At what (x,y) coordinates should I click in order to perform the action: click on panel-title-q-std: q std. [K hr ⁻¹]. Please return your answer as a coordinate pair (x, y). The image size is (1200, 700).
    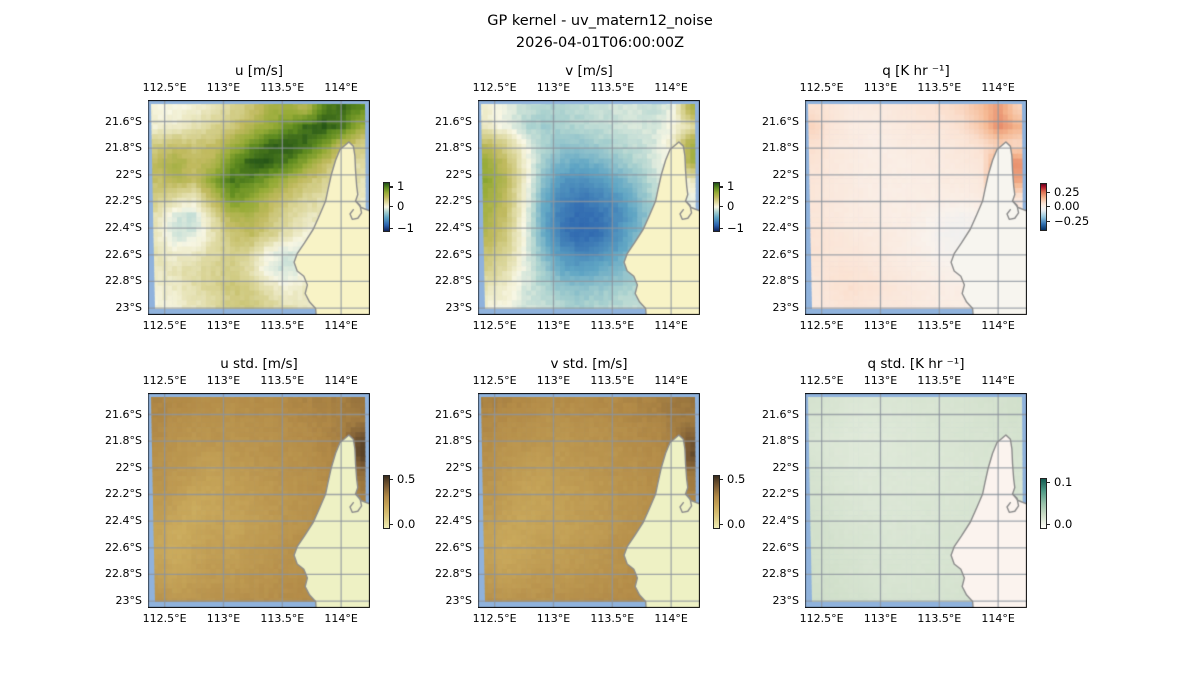
    Looking at the image, I should click on (916, 364).